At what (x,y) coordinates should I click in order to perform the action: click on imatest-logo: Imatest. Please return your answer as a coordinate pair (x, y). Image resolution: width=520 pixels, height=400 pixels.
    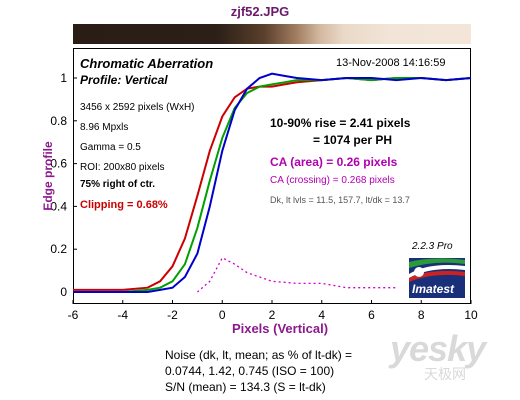
    Looking at the image, I should click on (437, 278).